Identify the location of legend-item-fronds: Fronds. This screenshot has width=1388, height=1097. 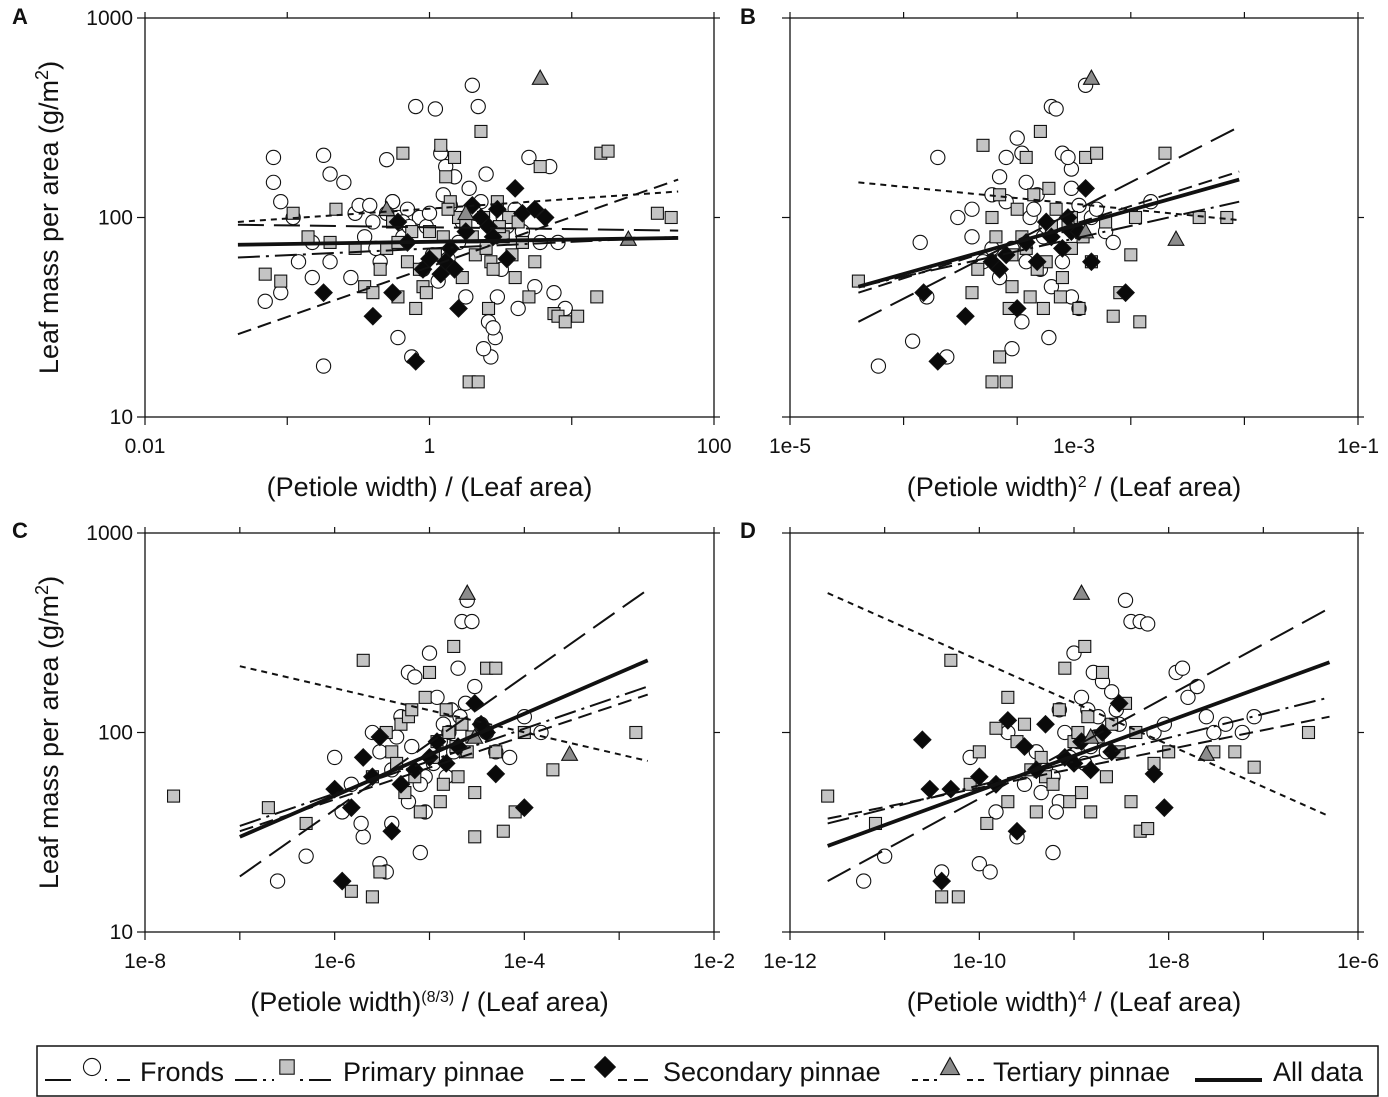
(134, 1071).